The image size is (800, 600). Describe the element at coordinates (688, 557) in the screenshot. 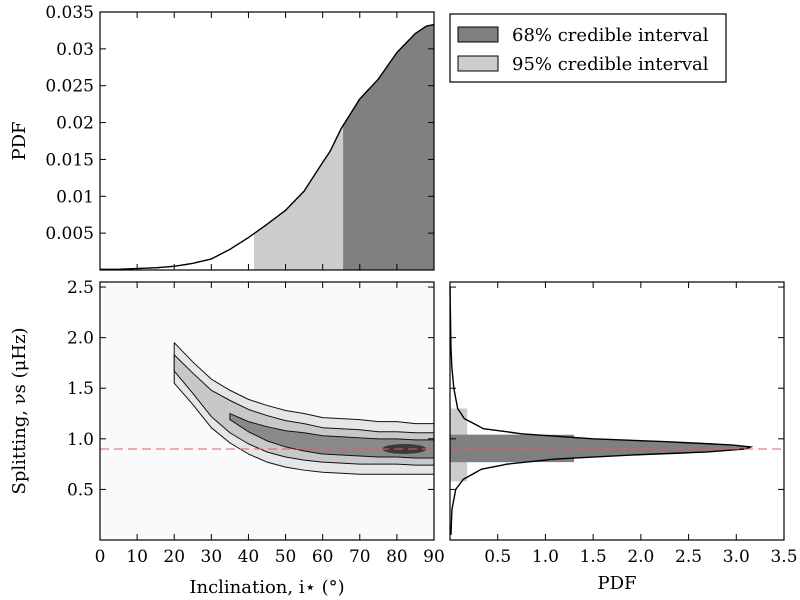

I see `x-tick-label: 2.5` at that location.